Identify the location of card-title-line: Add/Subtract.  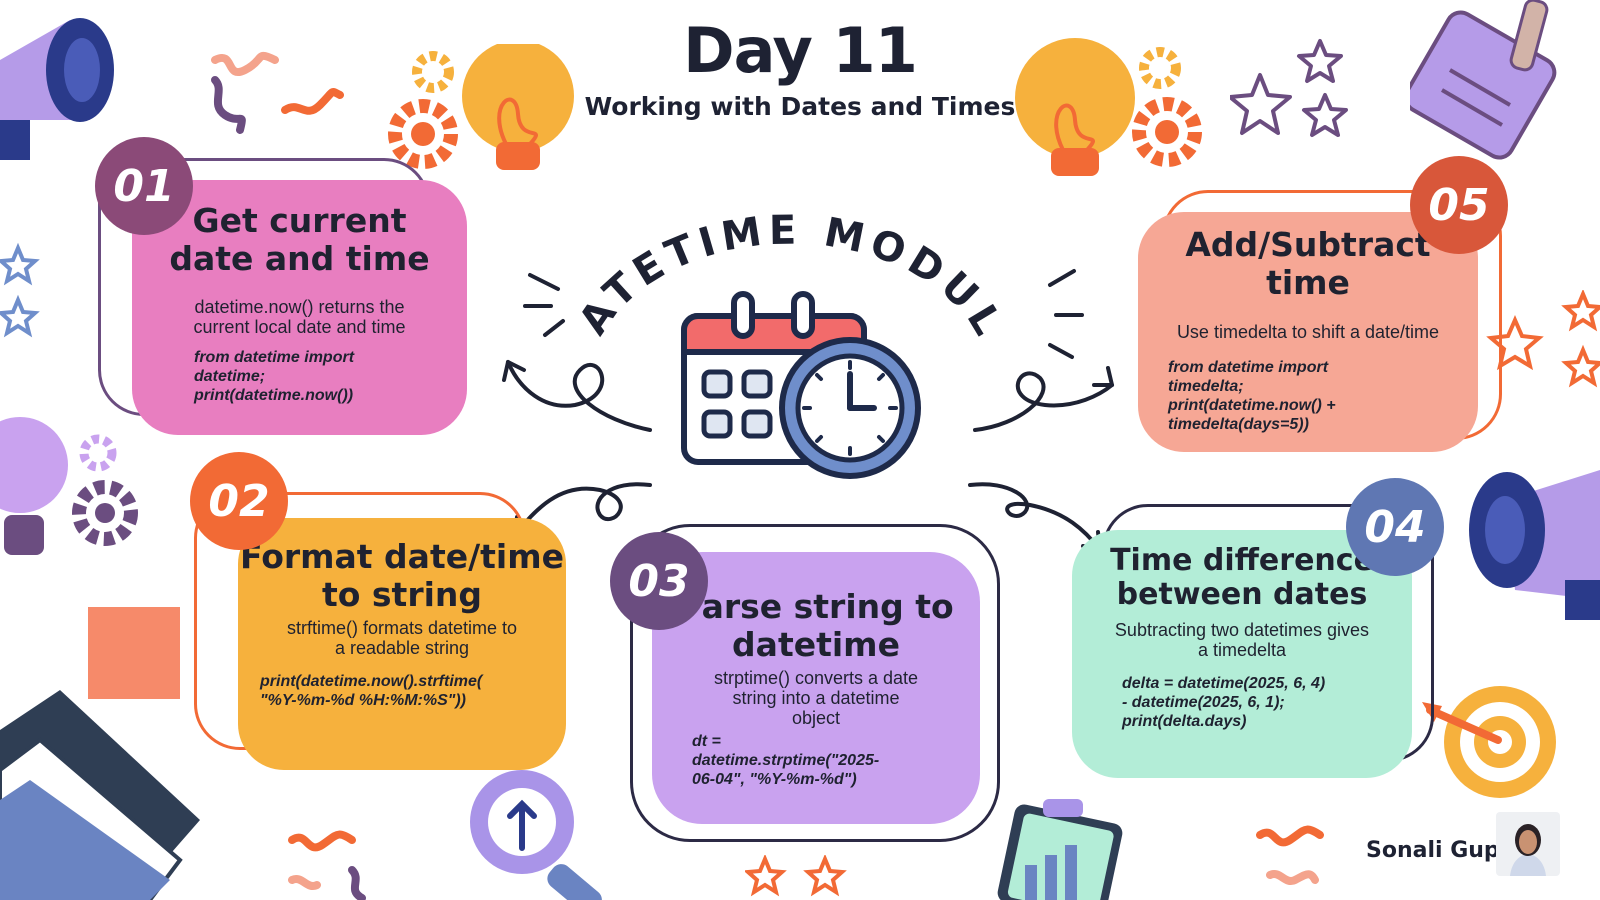
(1308, 244).